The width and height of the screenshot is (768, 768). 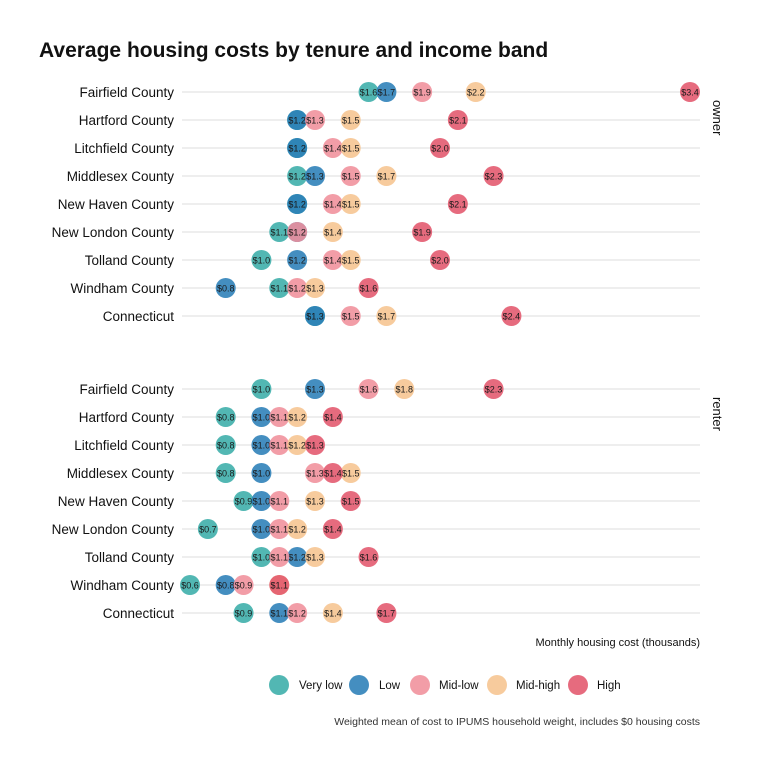 What do you see at coordinates (445, 685) in the screenshot?
I see `legend: Very low Low Mid-low Mid-high High` at bounding box center [445, 685].